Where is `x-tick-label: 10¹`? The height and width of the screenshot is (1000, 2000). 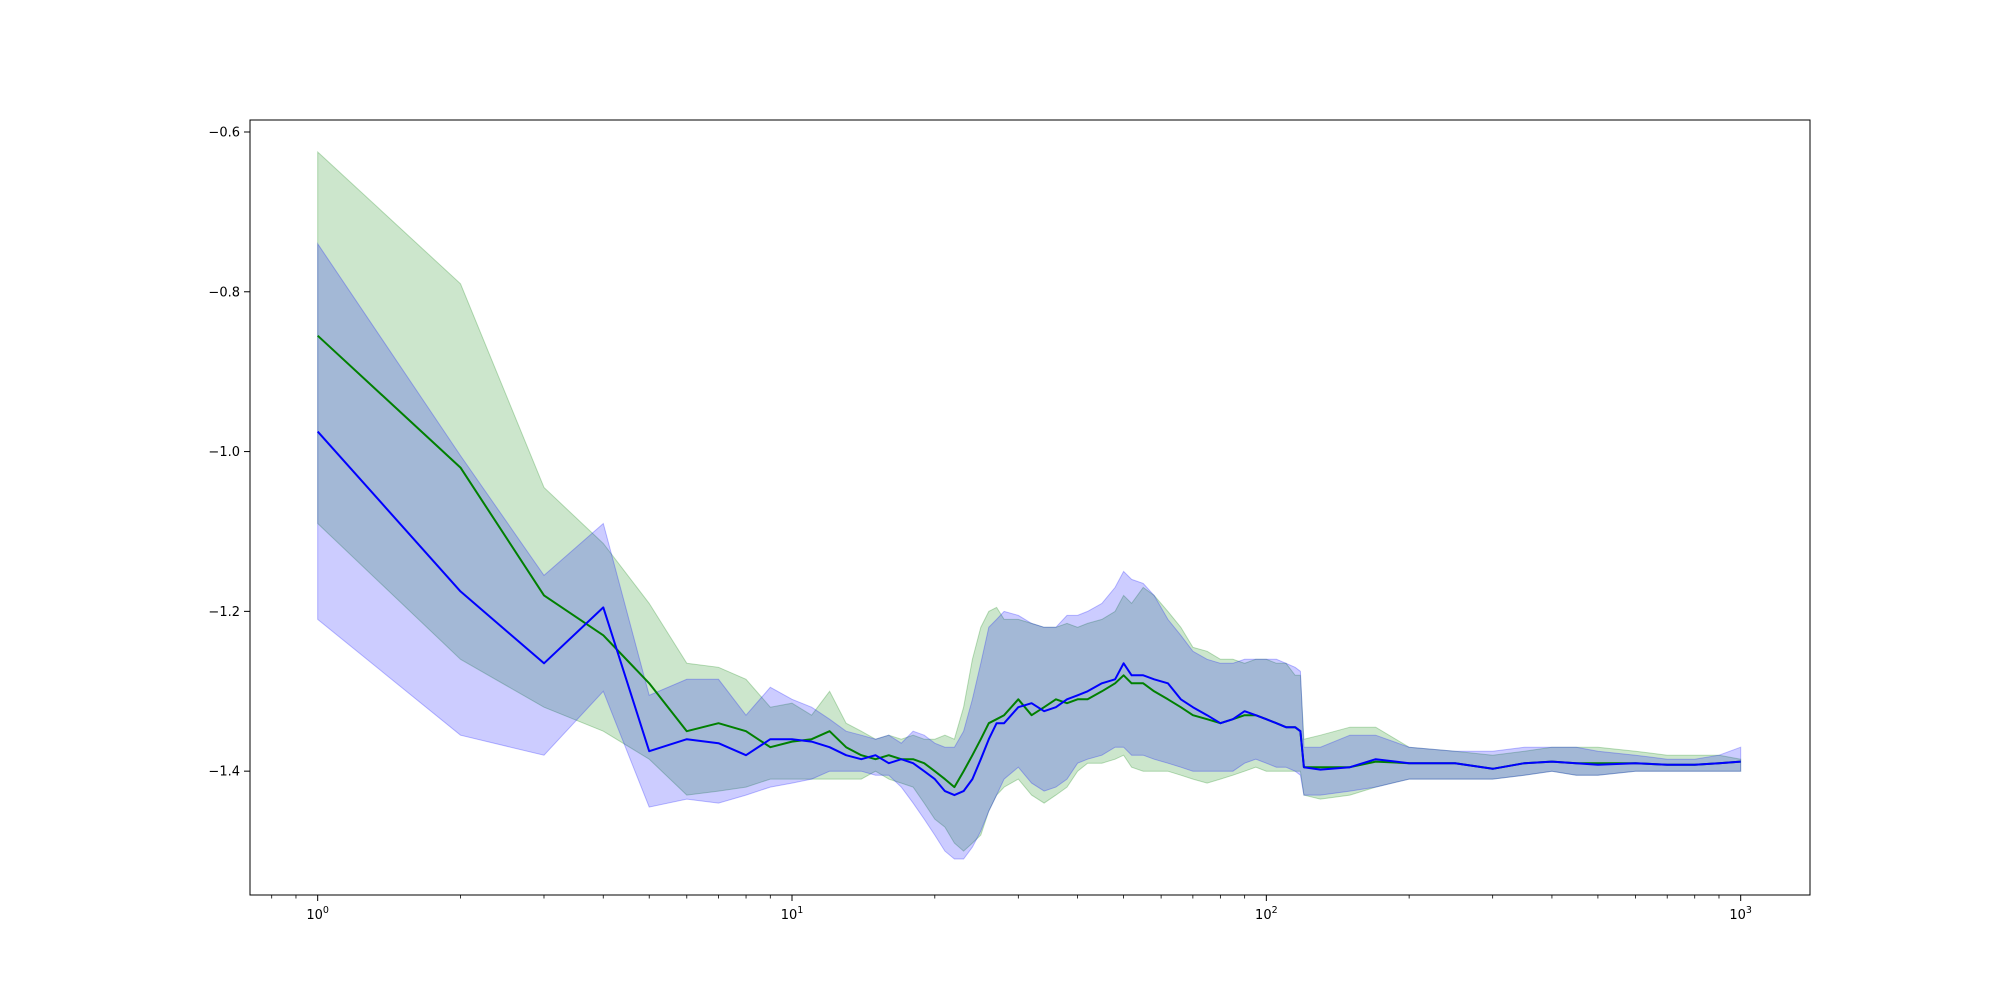
x-tick-label: 10¹ is located at coordinates (792, 914).